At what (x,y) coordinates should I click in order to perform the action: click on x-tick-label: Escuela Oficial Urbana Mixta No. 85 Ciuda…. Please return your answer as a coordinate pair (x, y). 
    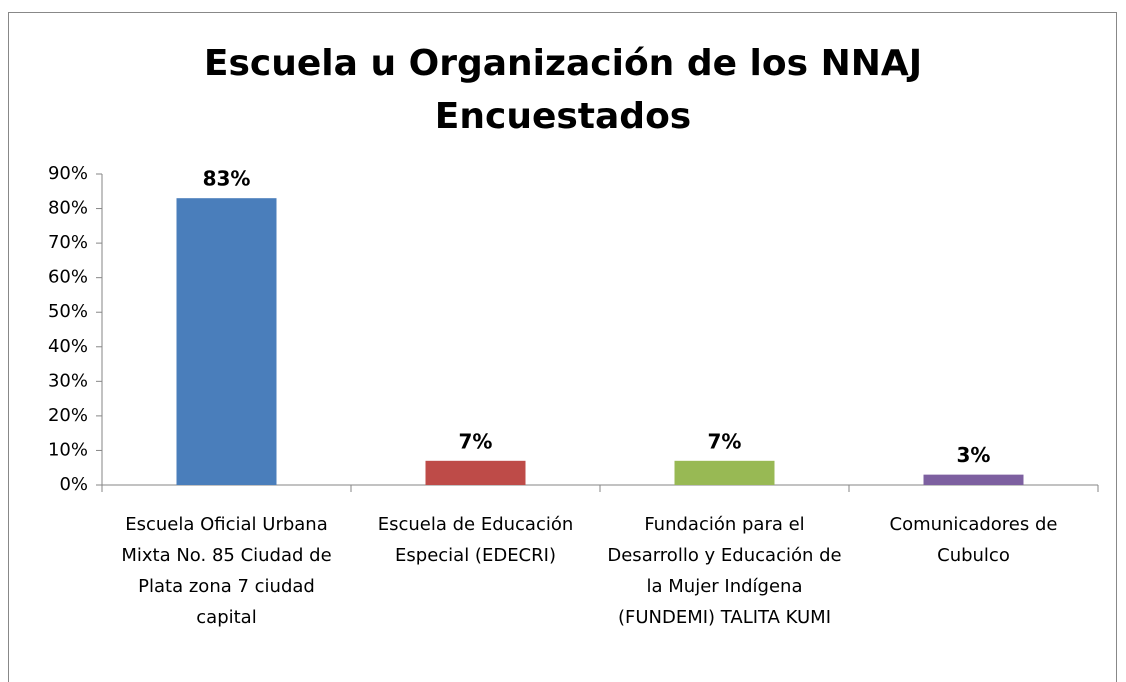
    Looking at the image, I should click on (226, 571).